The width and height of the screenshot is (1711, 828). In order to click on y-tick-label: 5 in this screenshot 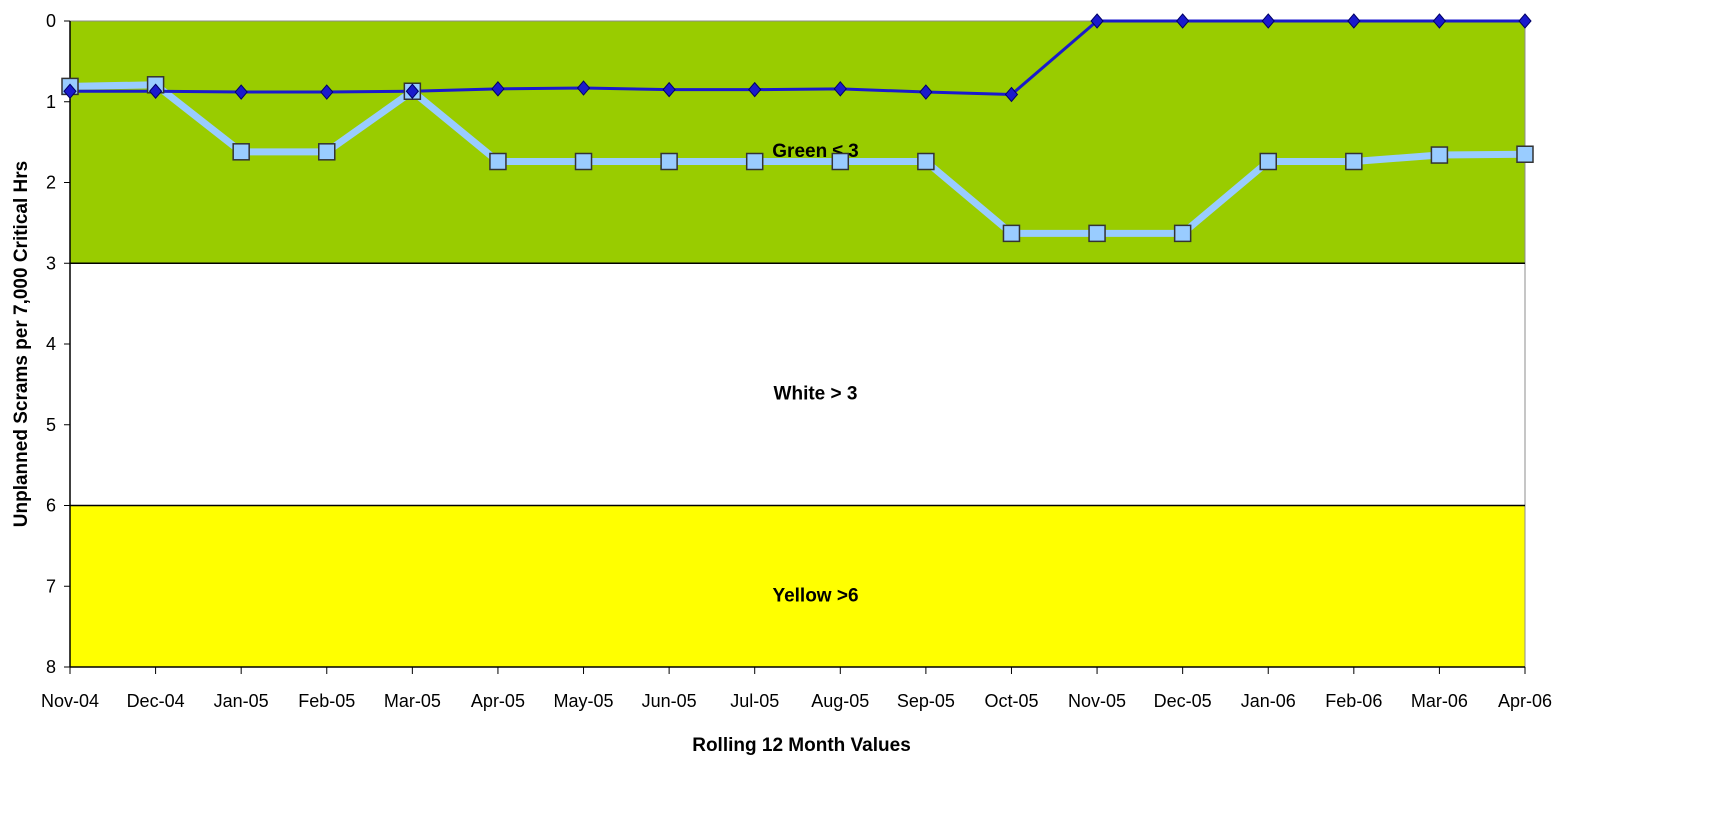, I will do `click(51, 425)`.